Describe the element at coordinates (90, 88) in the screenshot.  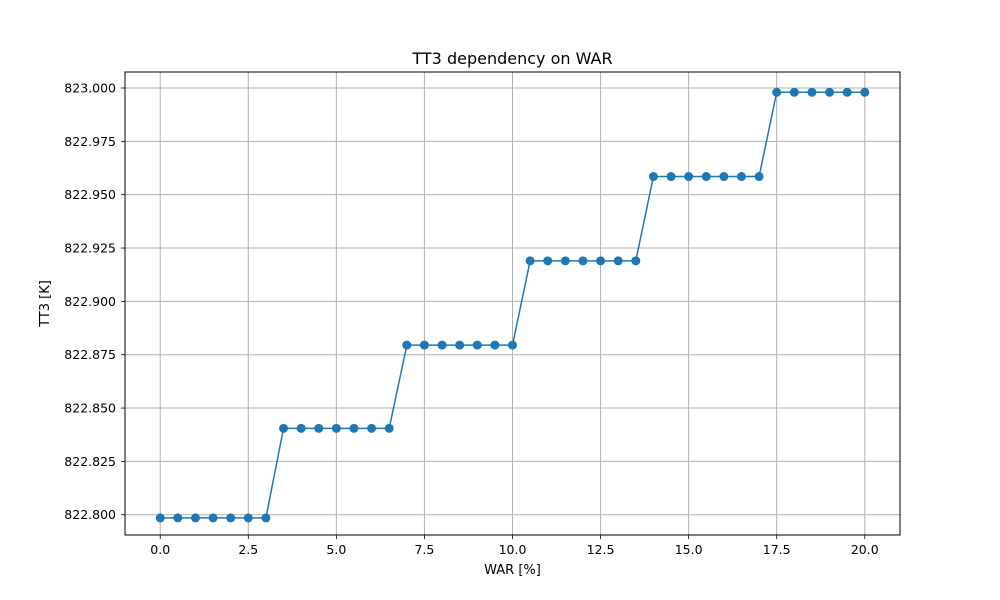
I see `y-tick-label: 823.000` at that location.